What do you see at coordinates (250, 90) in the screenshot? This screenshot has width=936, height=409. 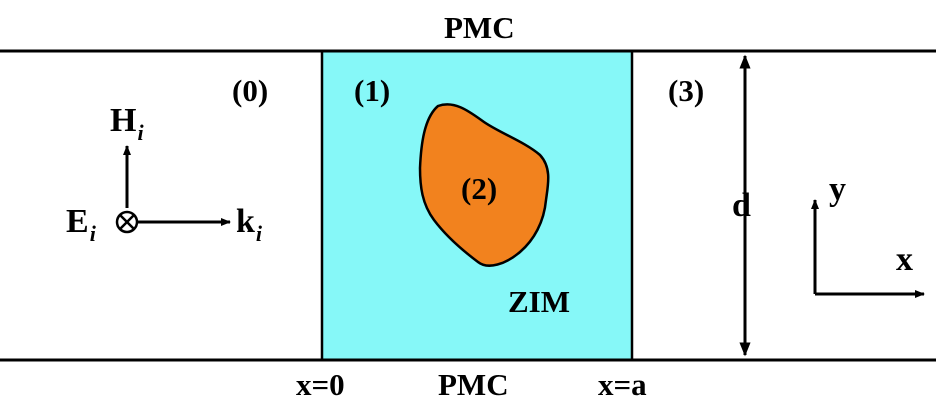 I see `region-0-label: (0)` at bounding box center [250, 90].